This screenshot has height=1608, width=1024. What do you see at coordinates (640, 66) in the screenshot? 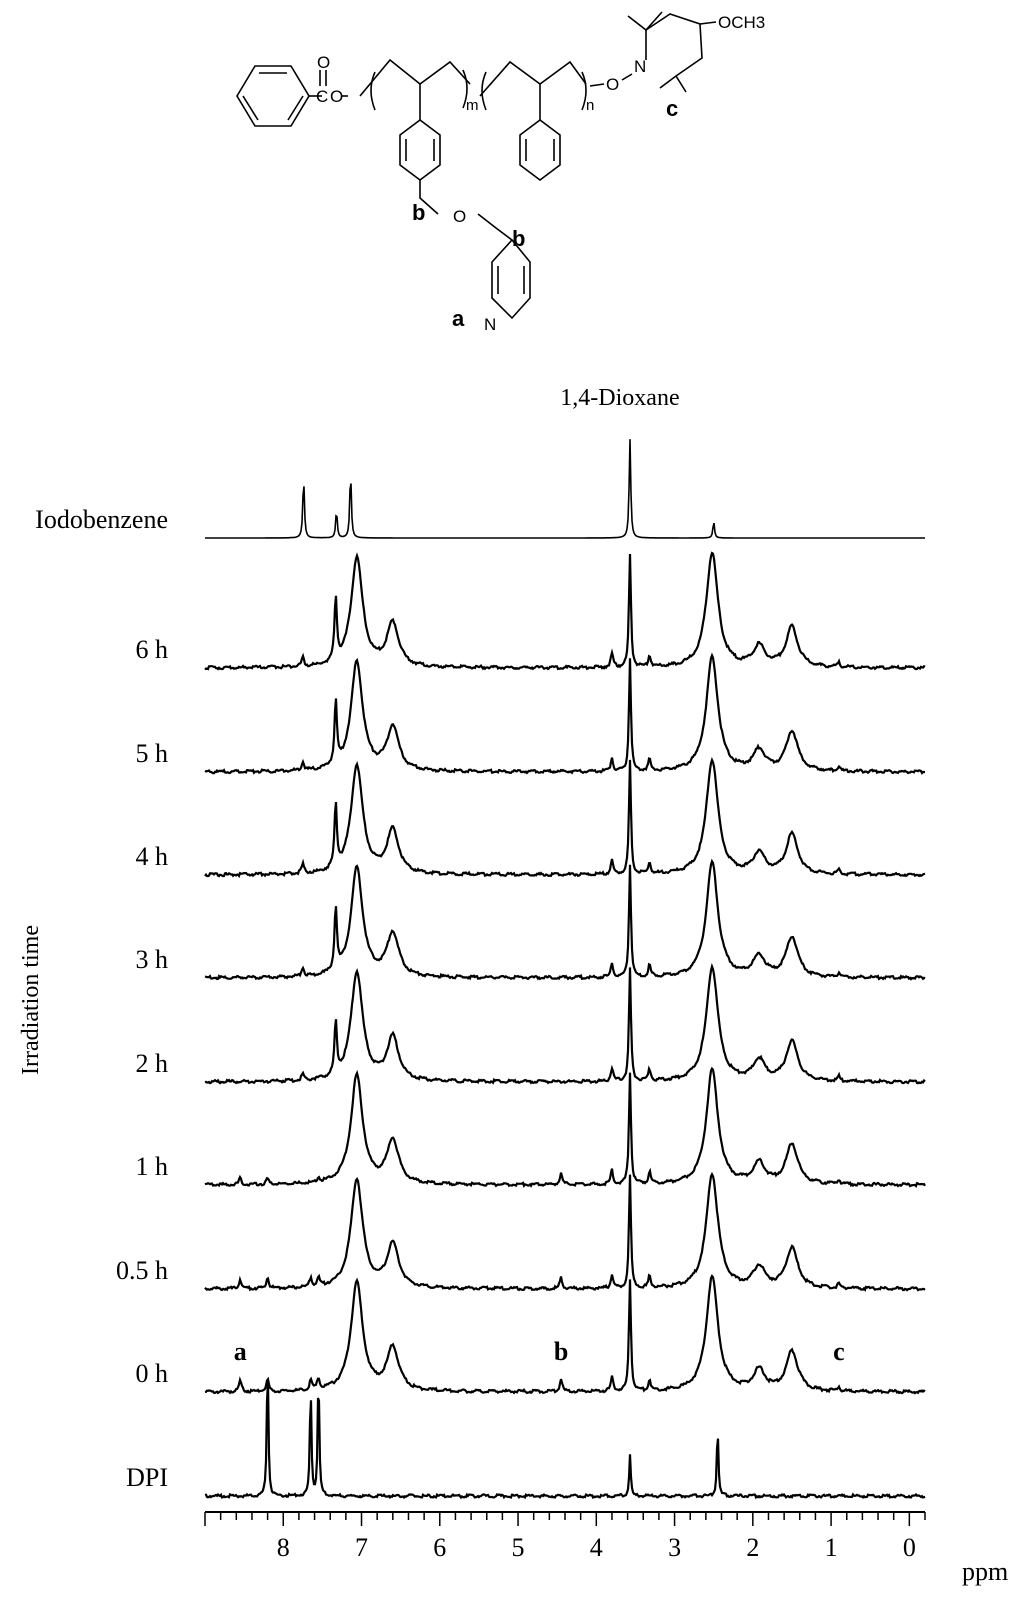
I see `piperidine-nitrogen-label: N` at bounding box center [640, 66].